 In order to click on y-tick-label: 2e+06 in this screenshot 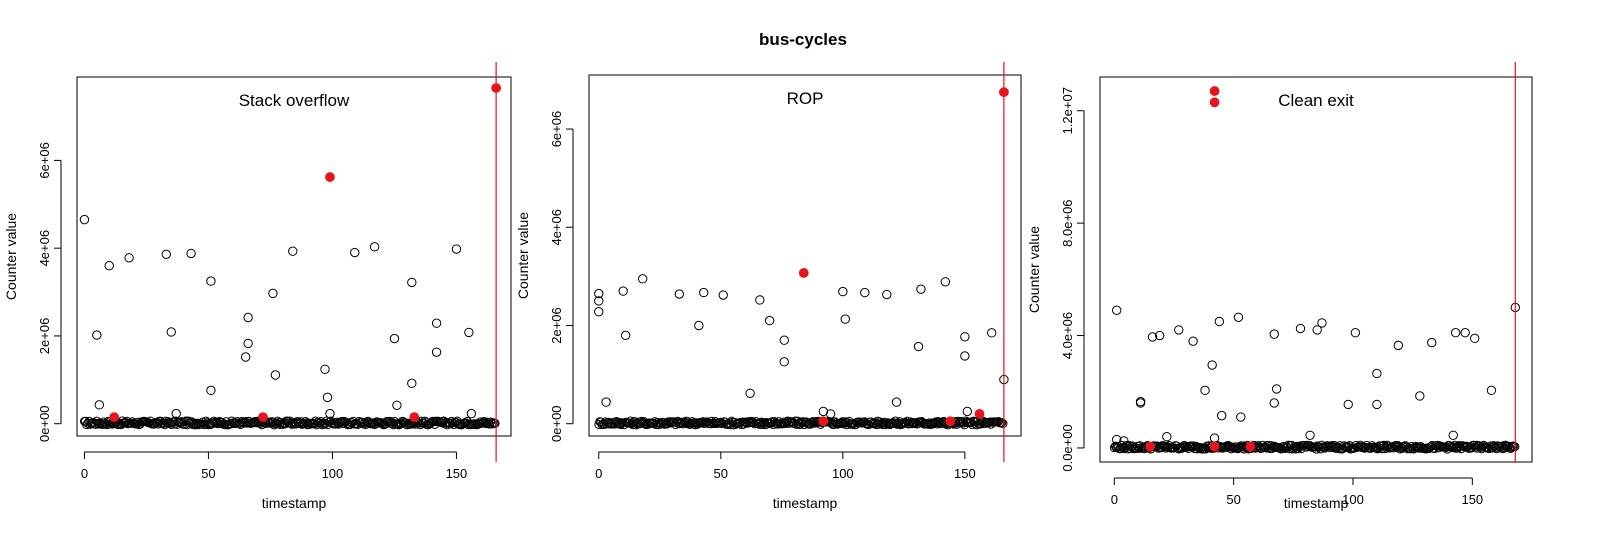, I will do `click(44, 336)`.